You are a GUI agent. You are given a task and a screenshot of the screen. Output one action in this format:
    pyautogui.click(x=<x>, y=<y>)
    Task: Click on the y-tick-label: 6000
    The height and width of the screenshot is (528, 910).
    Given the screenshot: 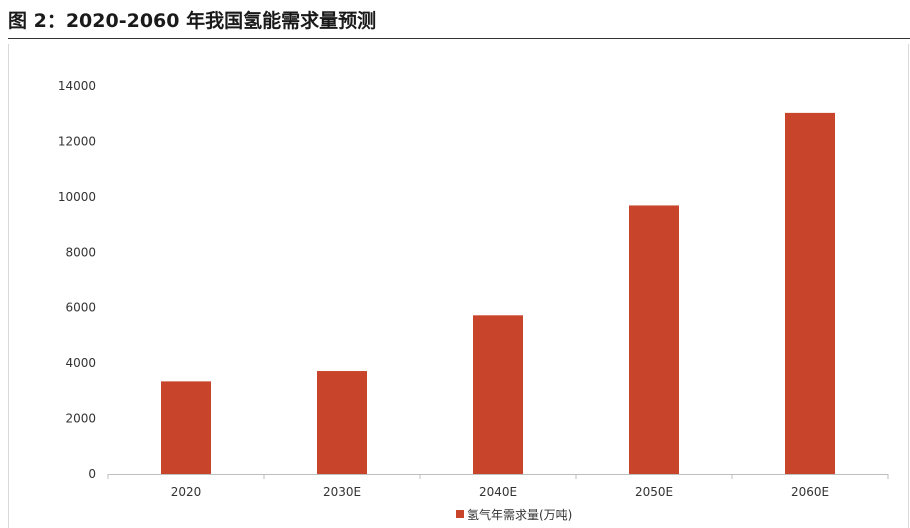 What is the action you would take?
    pyautogui.click(x=80, y=308)
    